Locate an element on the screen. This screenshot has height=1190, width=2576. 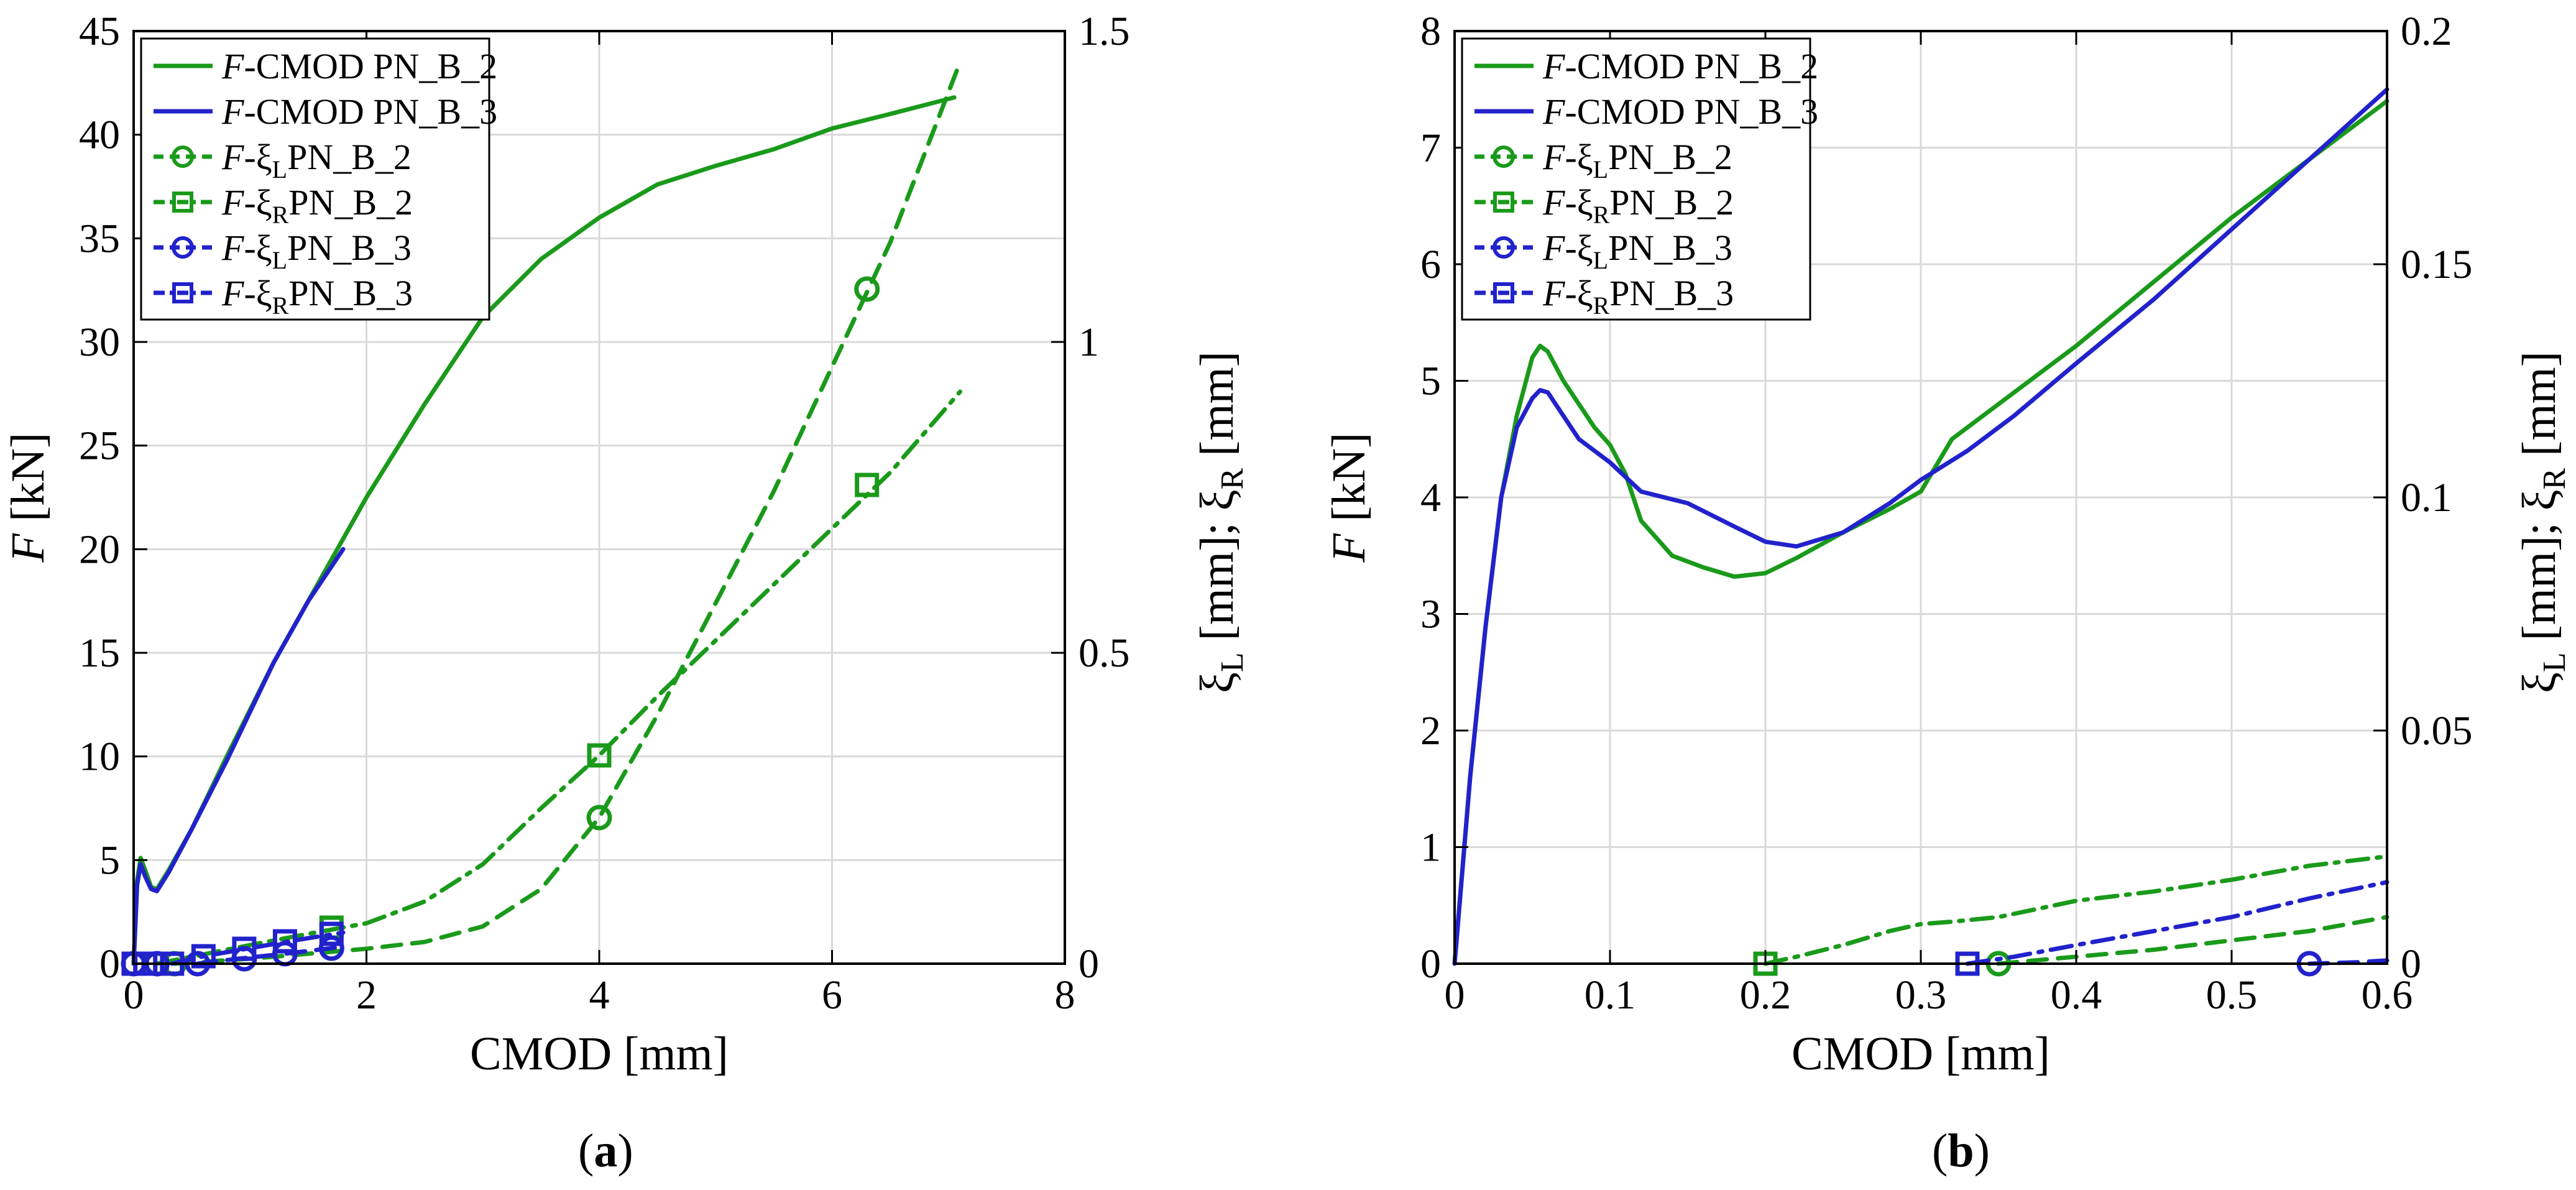
caption-b-open: ( is located at coordinates (1940, 1151).